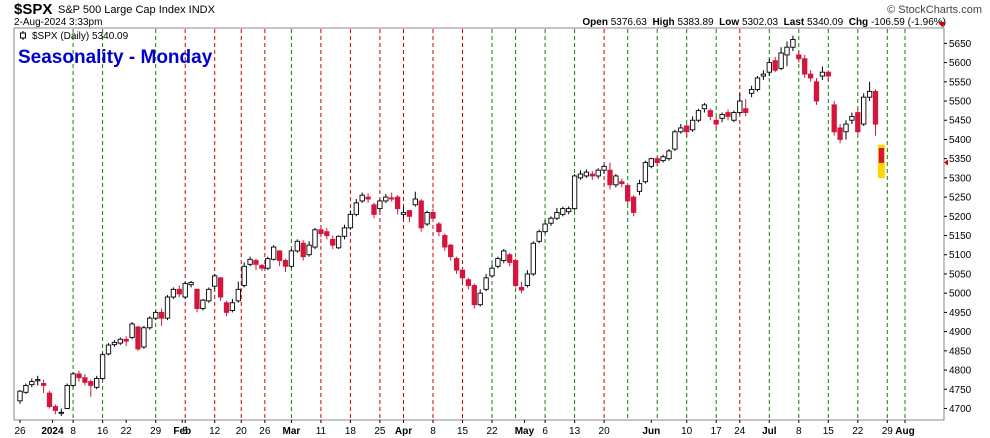 Image resolution: width=990 pixels, height=438 pixels. I want to click on timestamp: 2-Aug-2024 3:33pm, so click(58, 22).